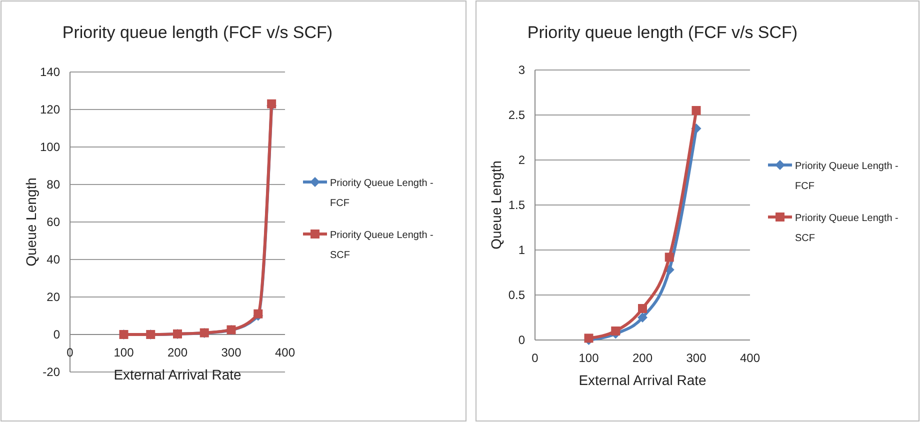 The height and width of the screenshot is (423, 920). What do you see at coordinates (51, 372) in the screenshot?
I see `y-tick-label: -20` at bounding box center [51, 372].